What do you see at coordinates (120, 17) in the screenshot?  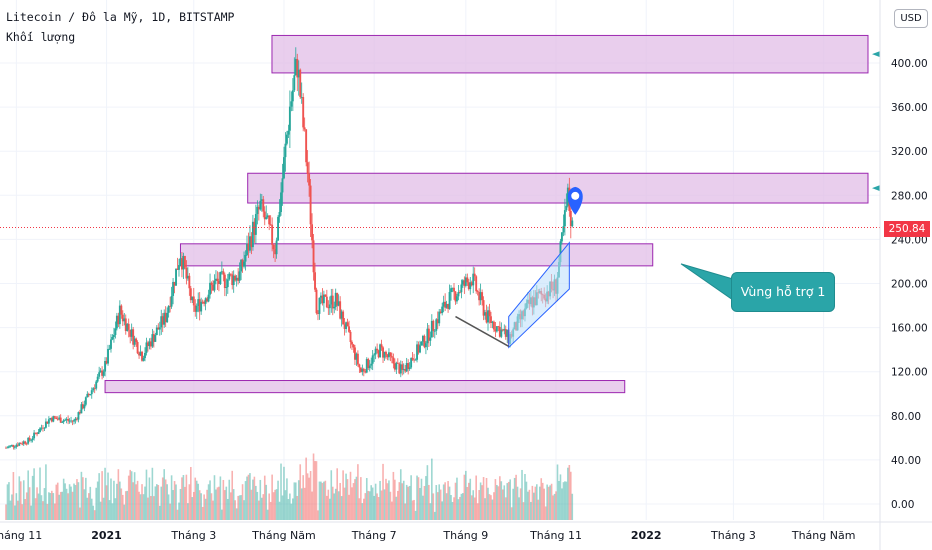 I see `symbol-title: Litecoin / Đô la Mỹ, 1D, BITSTAMP` at bounding box center [120, 17].